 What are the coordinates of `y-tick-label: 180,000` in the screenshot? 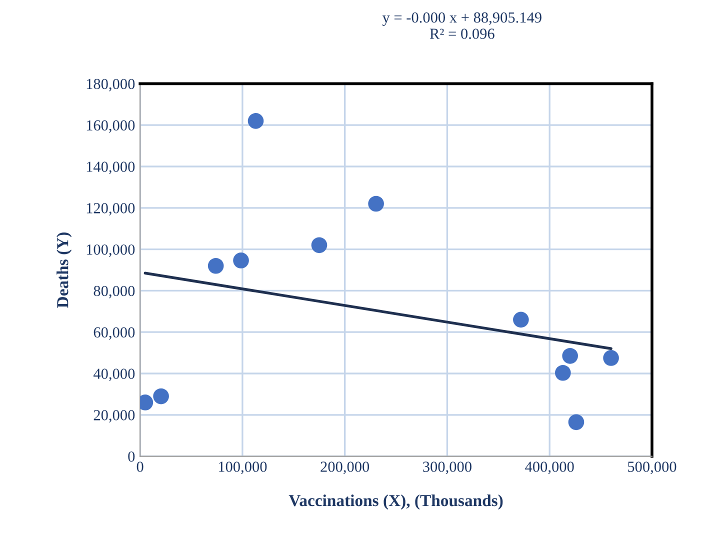 It's located at (110, 85).